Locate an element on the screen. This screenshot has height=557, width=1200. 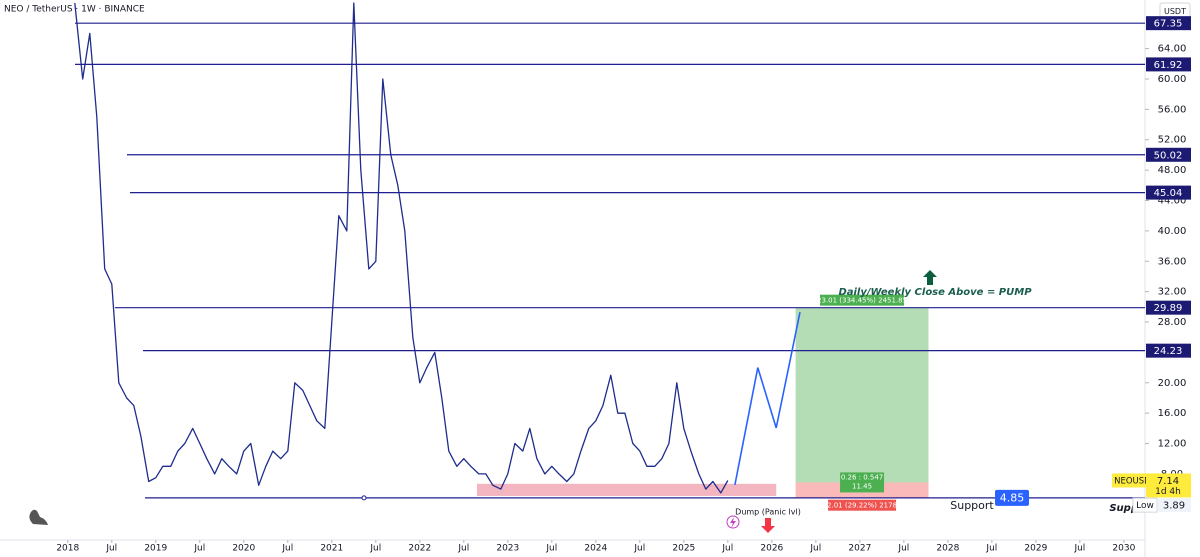
event-bolt is located at coordinates (733, 522).